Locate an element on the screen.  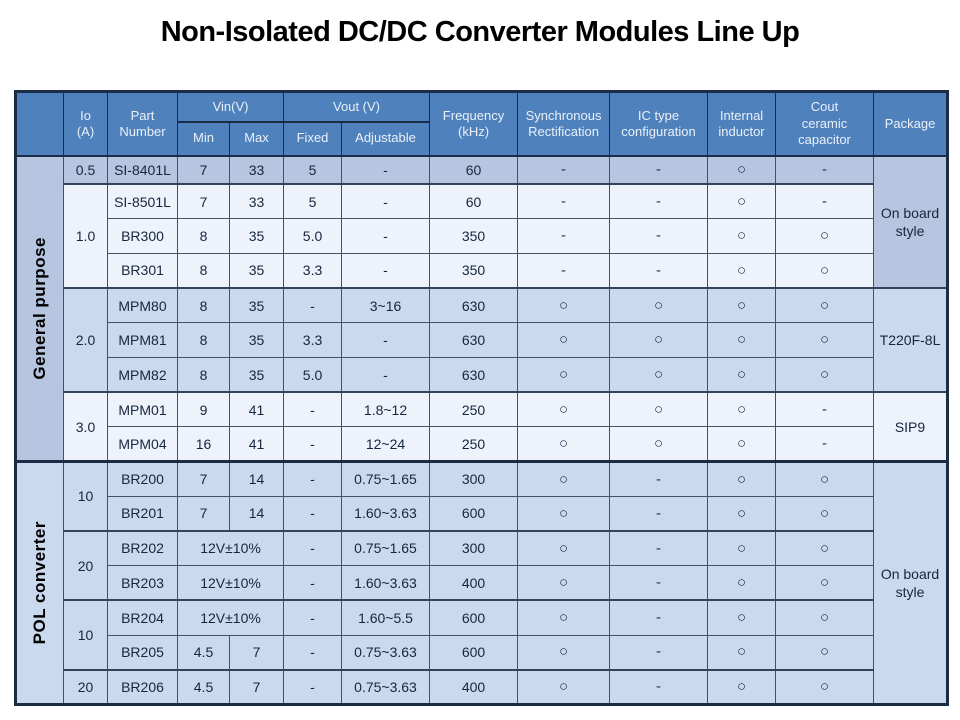
vin-max-cell: 7 is located at coordinates (256, 652).